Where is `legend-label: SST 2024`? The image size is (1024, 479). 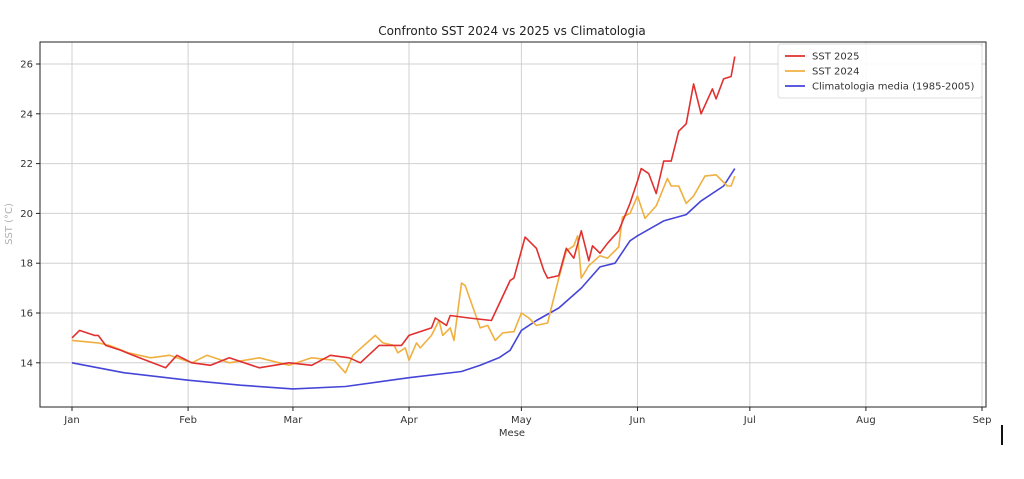 legend-label: SST 2024 is located at coordinates (835, 72).